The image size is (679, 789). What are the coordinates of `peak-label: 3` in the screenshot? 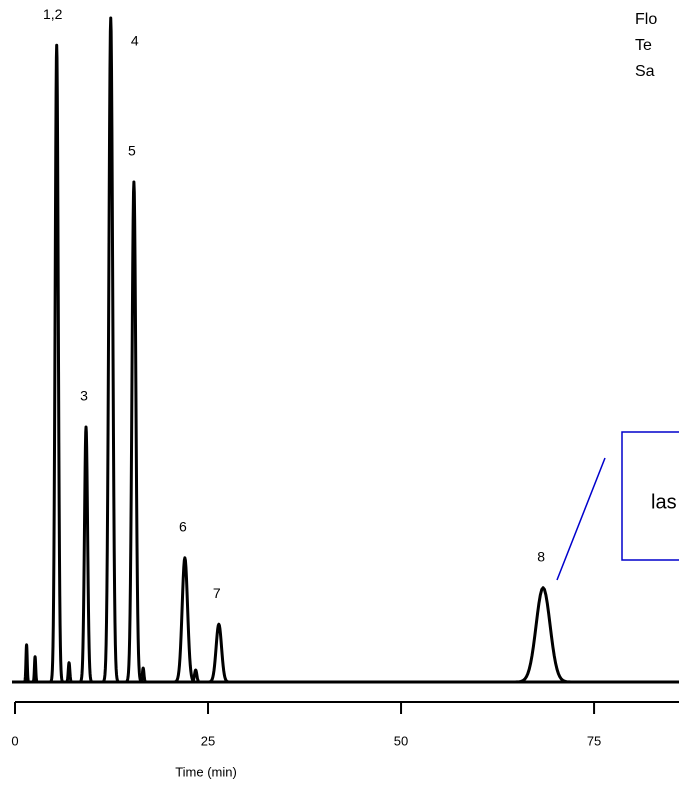 It's located at (84, 396).